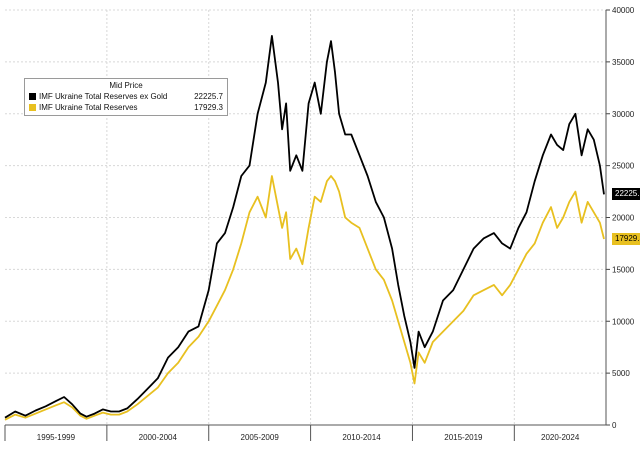  I want to click on legend-value-reserves-ex-gold: 22225.7, so click(208, 96).